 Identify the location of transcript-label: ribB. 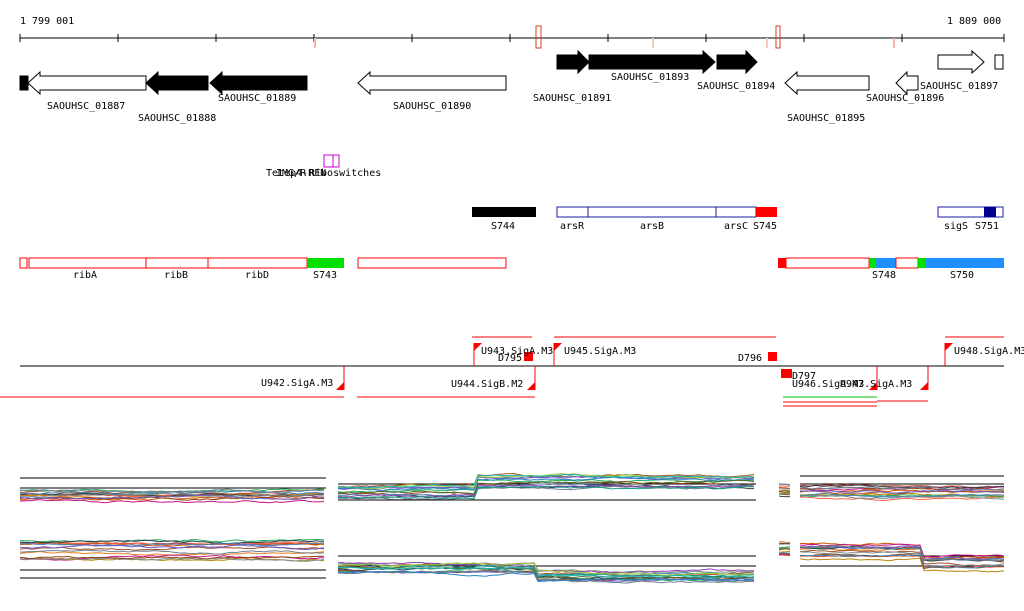
(176, 275).